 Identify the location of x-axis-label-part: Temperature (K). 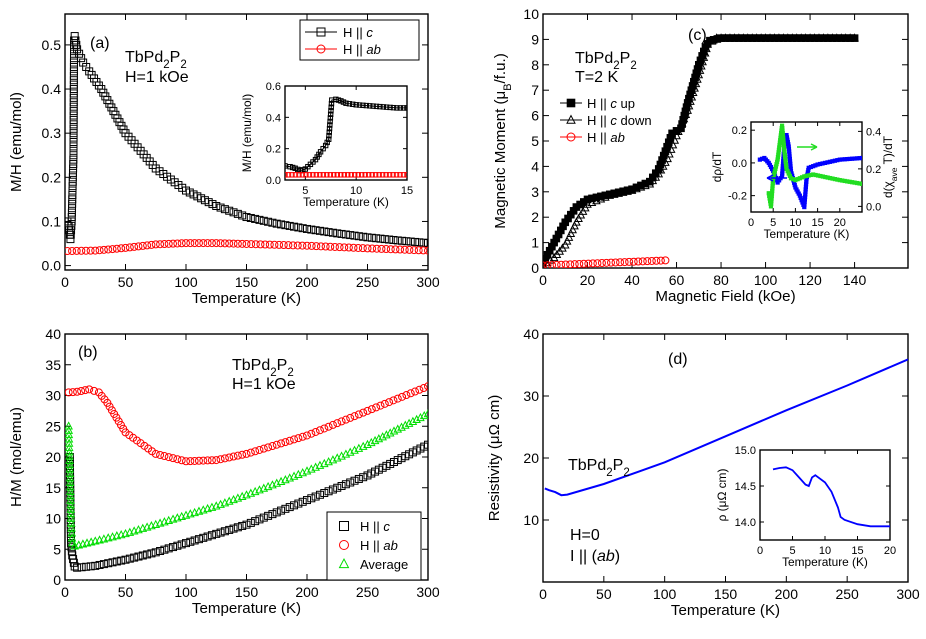
(246, 608).